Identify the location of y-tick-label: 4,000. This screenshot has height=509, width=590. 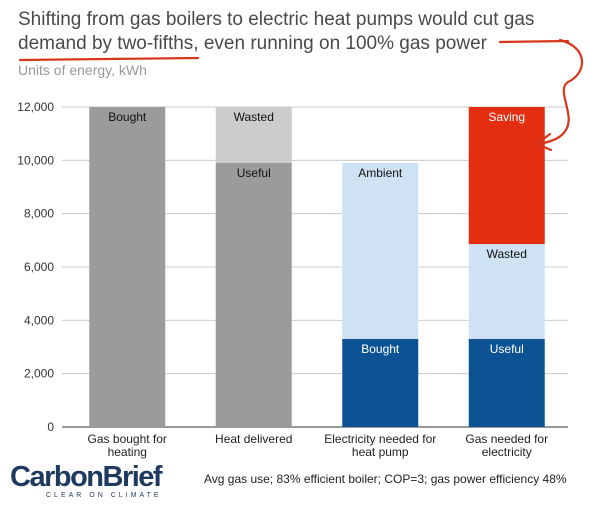
(39, 320).